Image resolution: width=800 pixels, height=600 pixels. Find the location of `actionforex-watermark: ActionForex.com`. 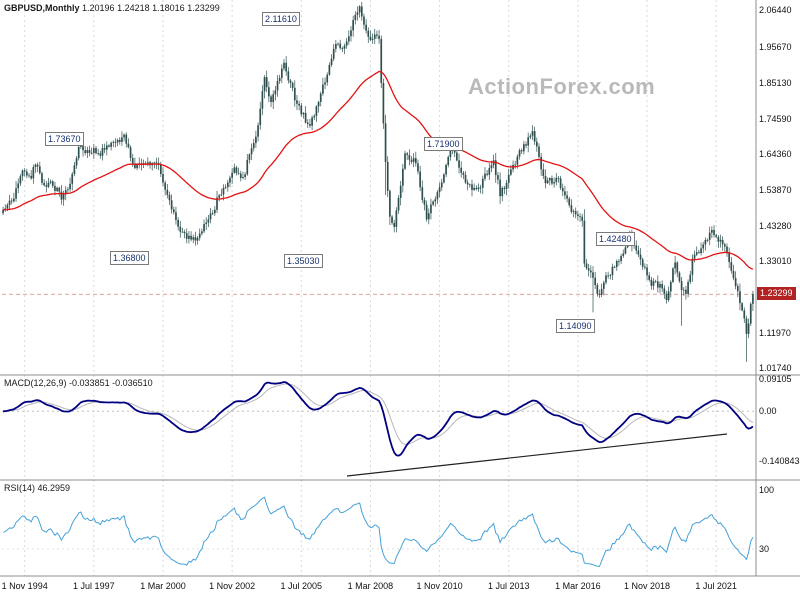

actionforex-watermark: ActionForex.com is located at coordinates (562, 86).